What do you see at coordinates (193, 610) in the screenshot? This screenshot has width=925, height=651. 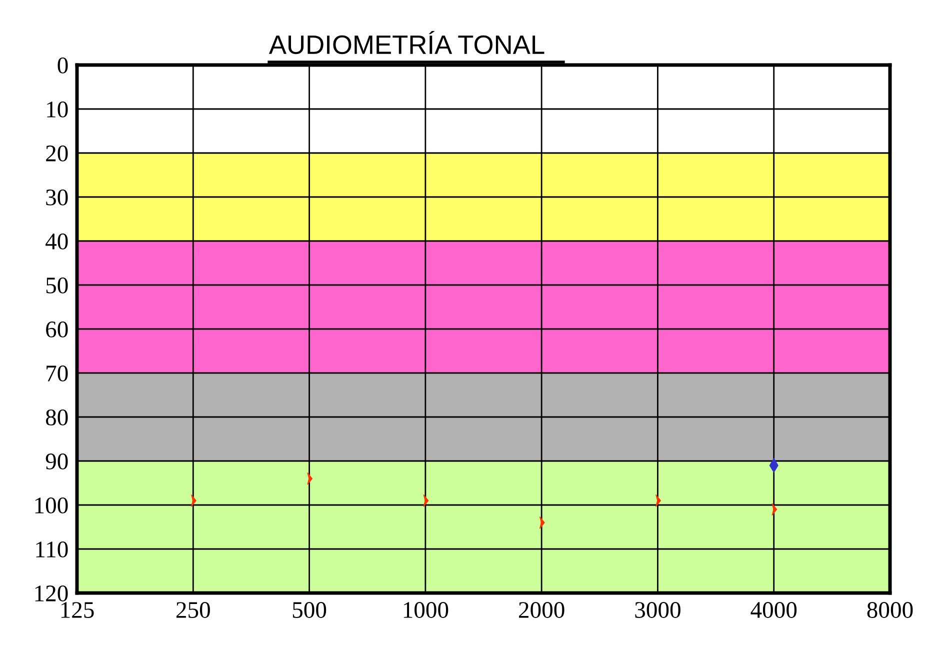 I see `x-tick-label: 250` at bounding box center [193, 610].